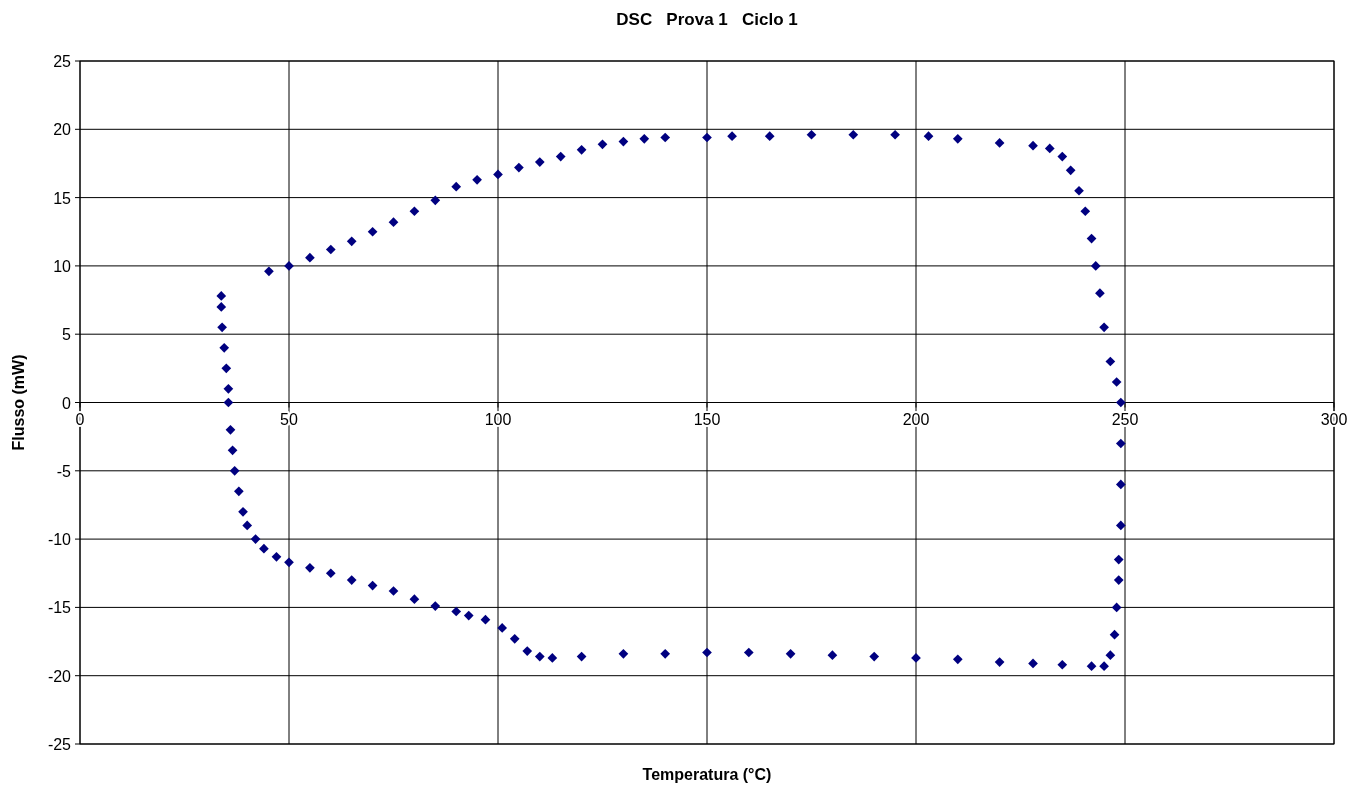 Image resolution: width=1363 pixels, height=787 pixels. Describe the element at coordinates (59, 540) in the screenshot. I see `y-tick-label: -10` at that location.